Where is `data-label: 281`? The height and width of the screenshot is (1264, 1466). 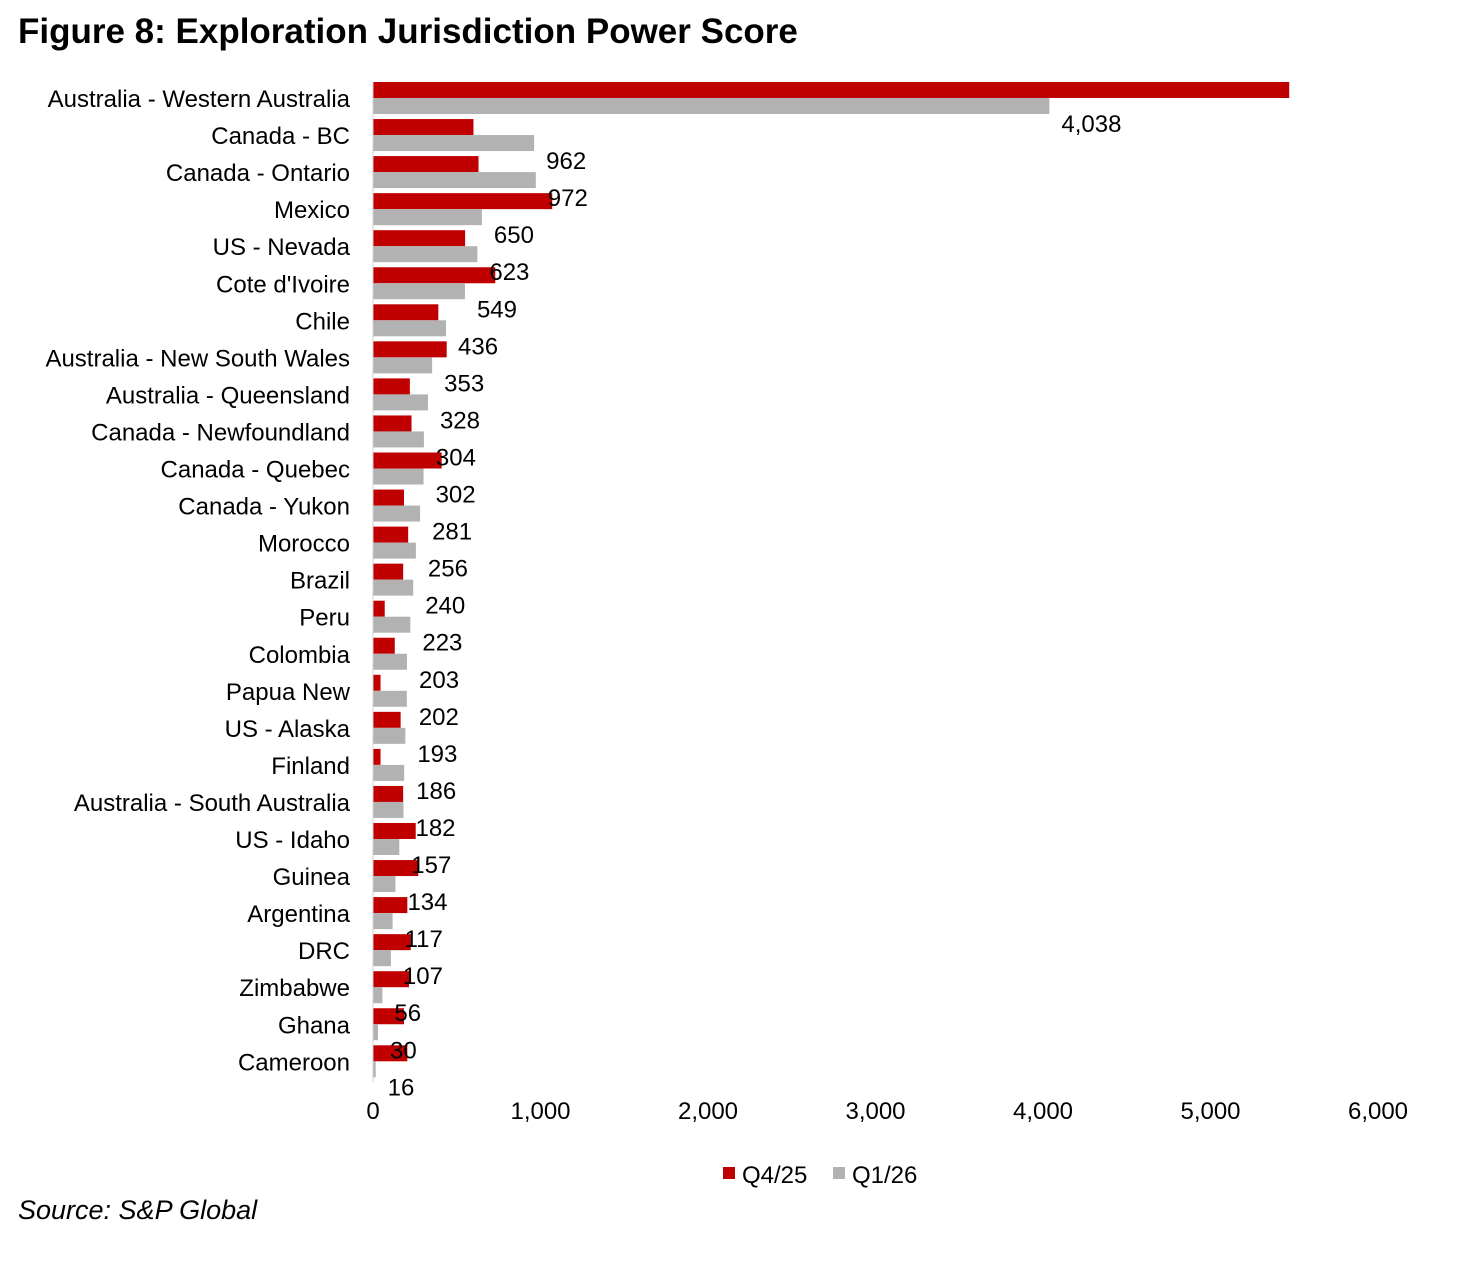 data-label: 281 is located at coordinates (452, 532).